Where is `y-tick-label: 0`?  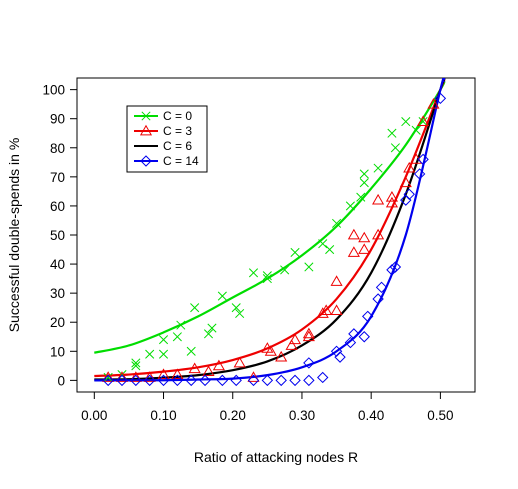
y-tick-label: 0 is located at coordinates (61, 380).